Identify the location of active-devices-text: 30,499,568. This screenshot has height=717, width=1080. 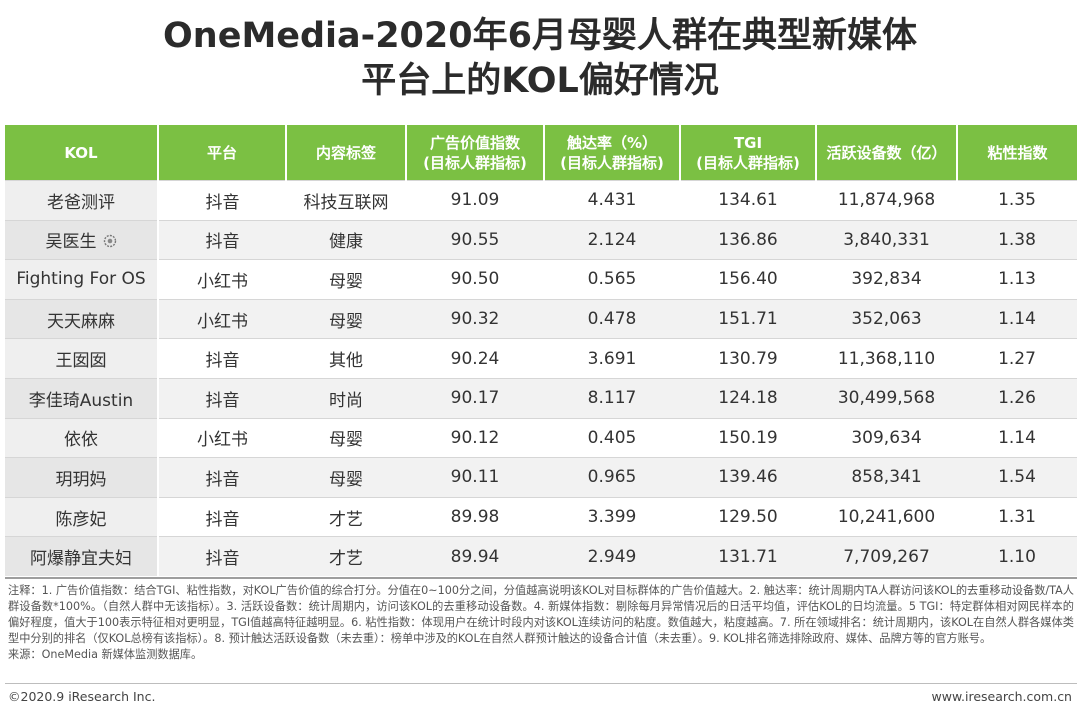
(886, 398).